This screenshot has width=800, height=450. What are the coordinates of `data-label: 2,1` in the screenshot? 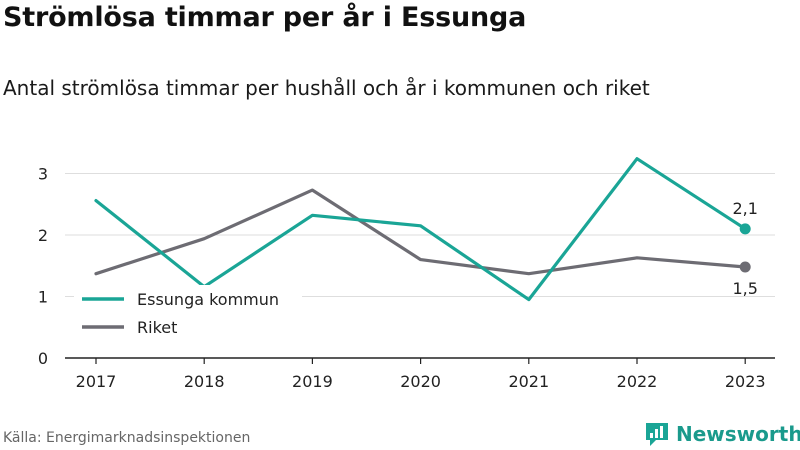 It's located at (744, 208).